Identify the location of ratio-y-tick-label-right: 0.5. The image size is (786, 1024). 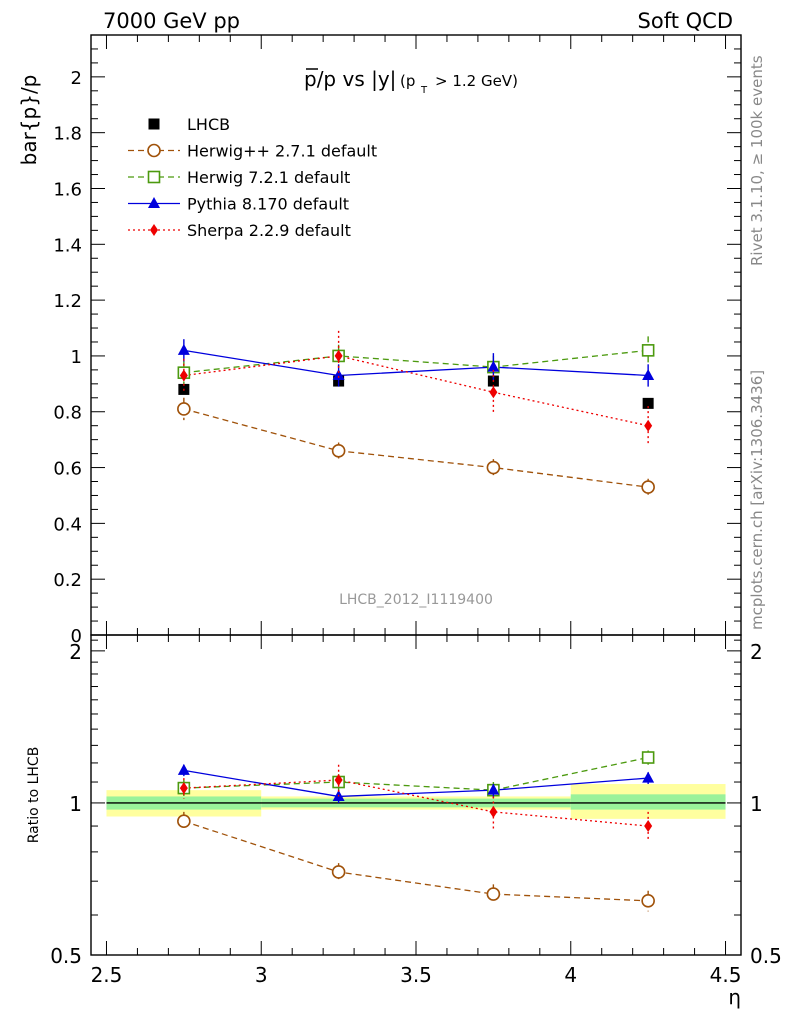
(766, 956).